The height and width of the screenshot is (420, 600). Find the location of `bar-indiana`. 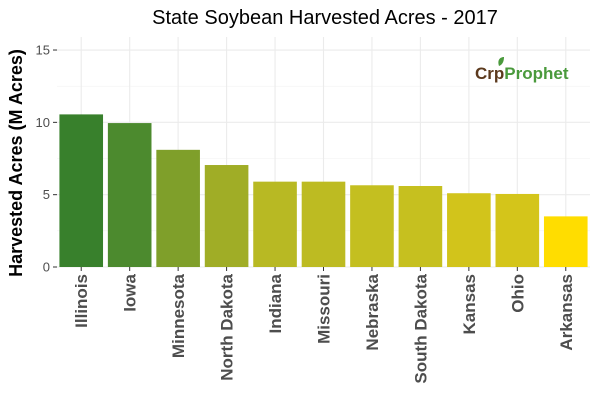

bar-indiana is located at coordinates (275, 224).